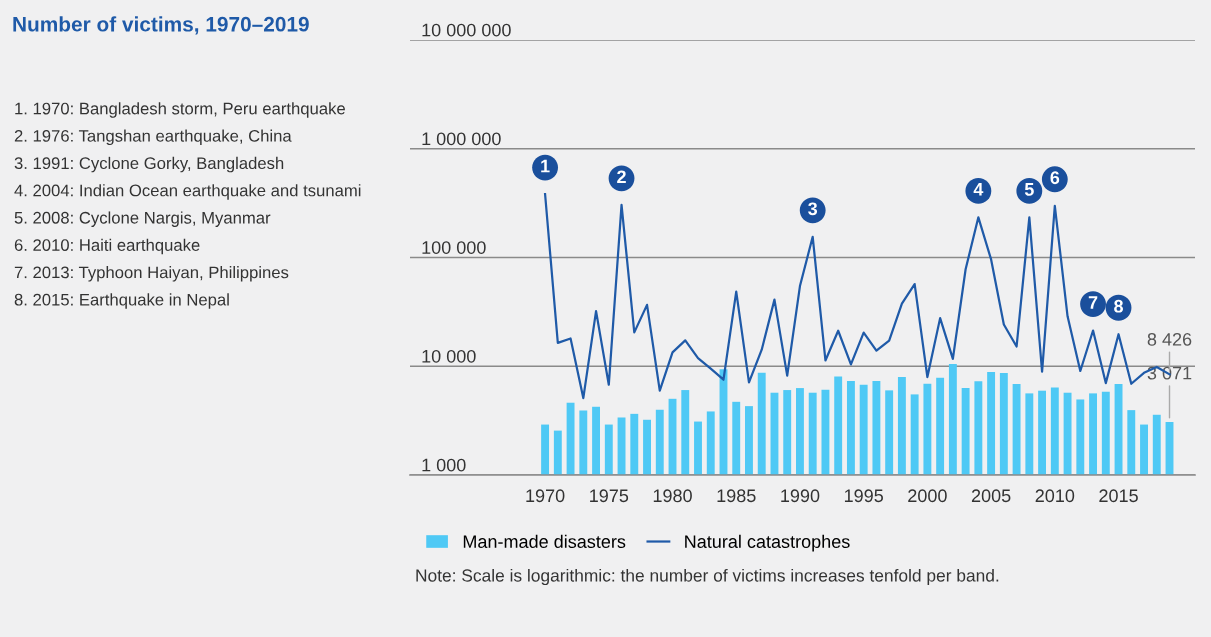  What do you see at coordinates (672, 496) in the screenshot?
I see `x-tick-label: 1980` at bounding box center [672, 496].